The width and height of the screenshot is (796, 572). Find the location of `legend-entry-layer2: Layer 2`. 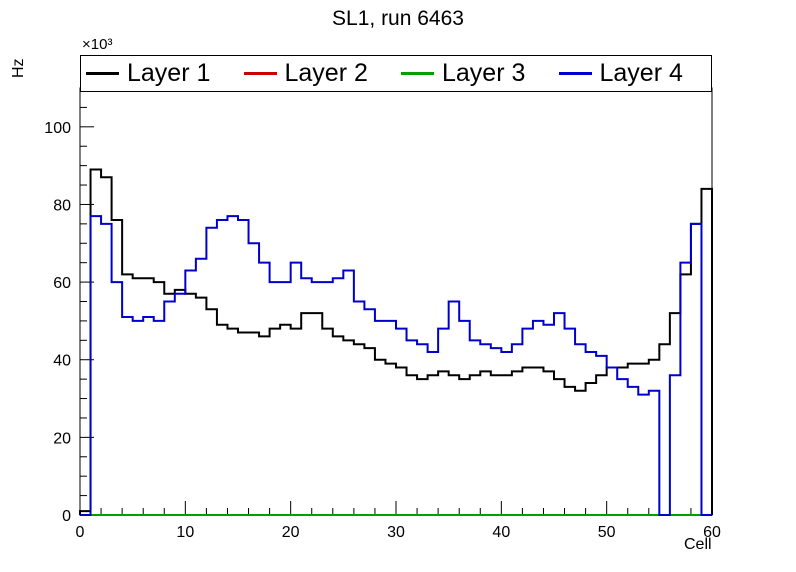

legend-entry-layer2: Layer 2 is located at coordinates (318, 73).